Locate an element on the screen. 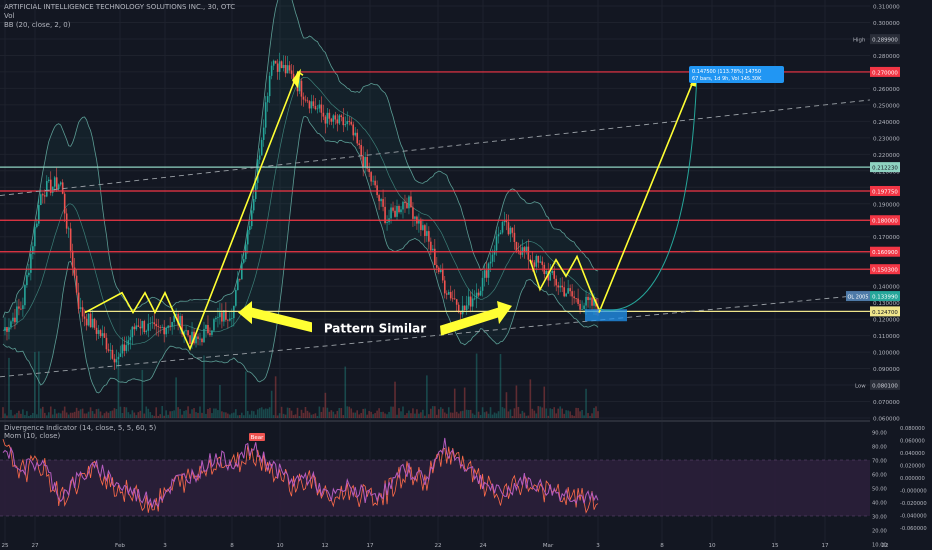 The width and height of the screenshot is (932, 550). pattern-zigzag-left is located at coordinates (194, 210).